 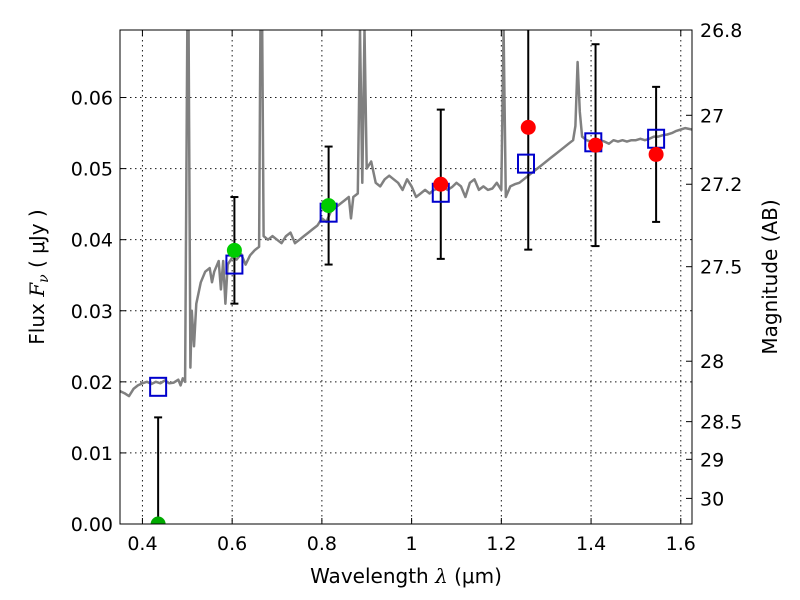 What do you see at coordinates (232, 544) in the screenshot?
I see `x-tick-label: 0.6` at bounding box center [232, 544].